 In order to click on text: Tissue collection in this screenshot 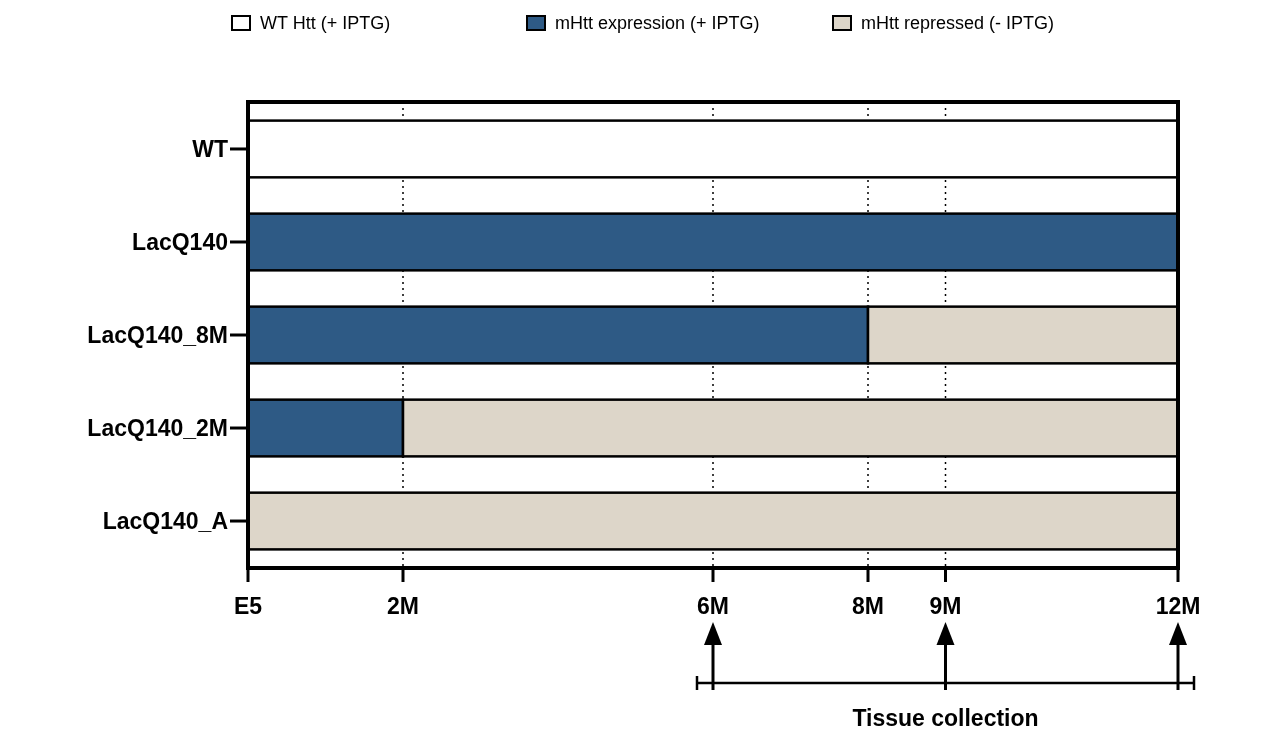, I will do `click(945, 718)`.